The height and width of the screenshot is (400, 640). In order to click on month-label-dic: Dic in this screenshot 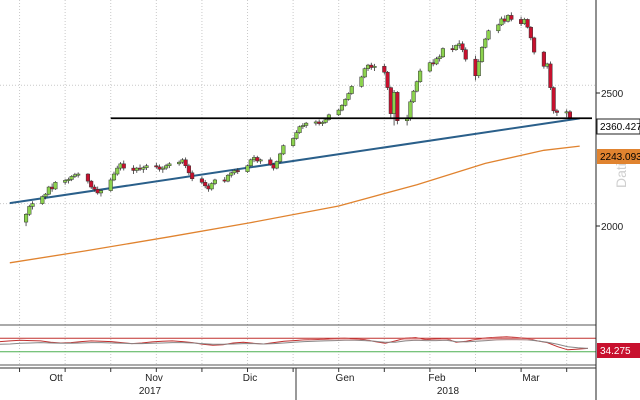, I will do `click(250, 378)`.